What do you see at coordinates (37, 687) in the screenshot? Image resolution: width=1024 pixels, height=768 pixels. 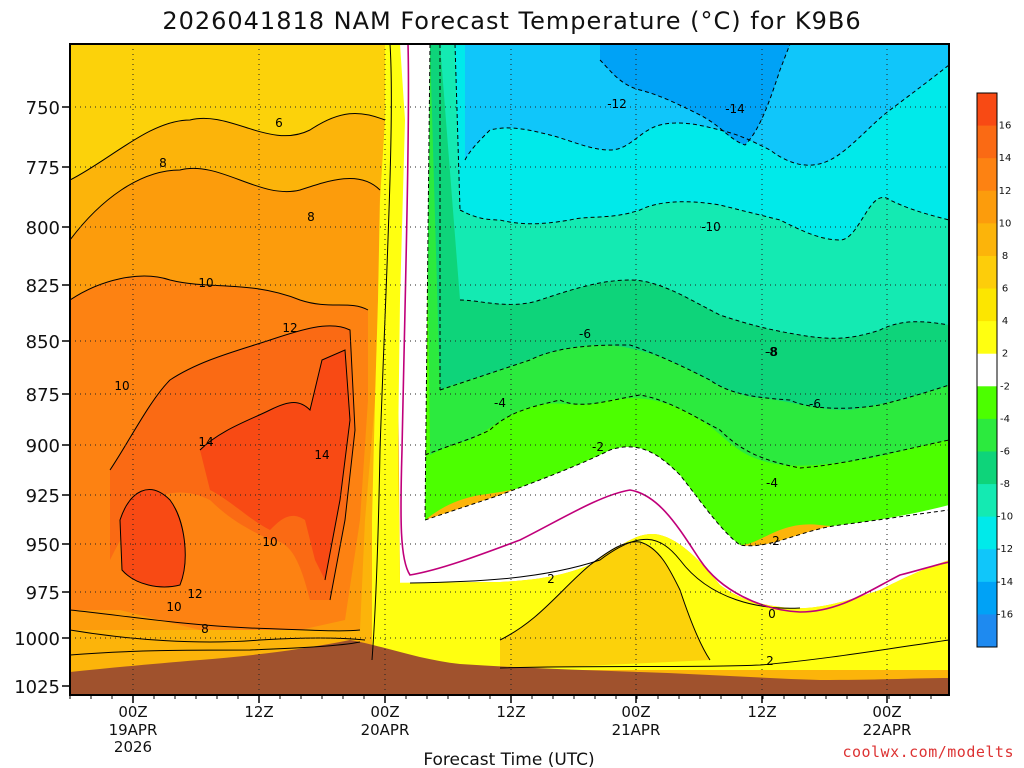 I see `y-tick-label: 1025` at bounding box center [37, 687].